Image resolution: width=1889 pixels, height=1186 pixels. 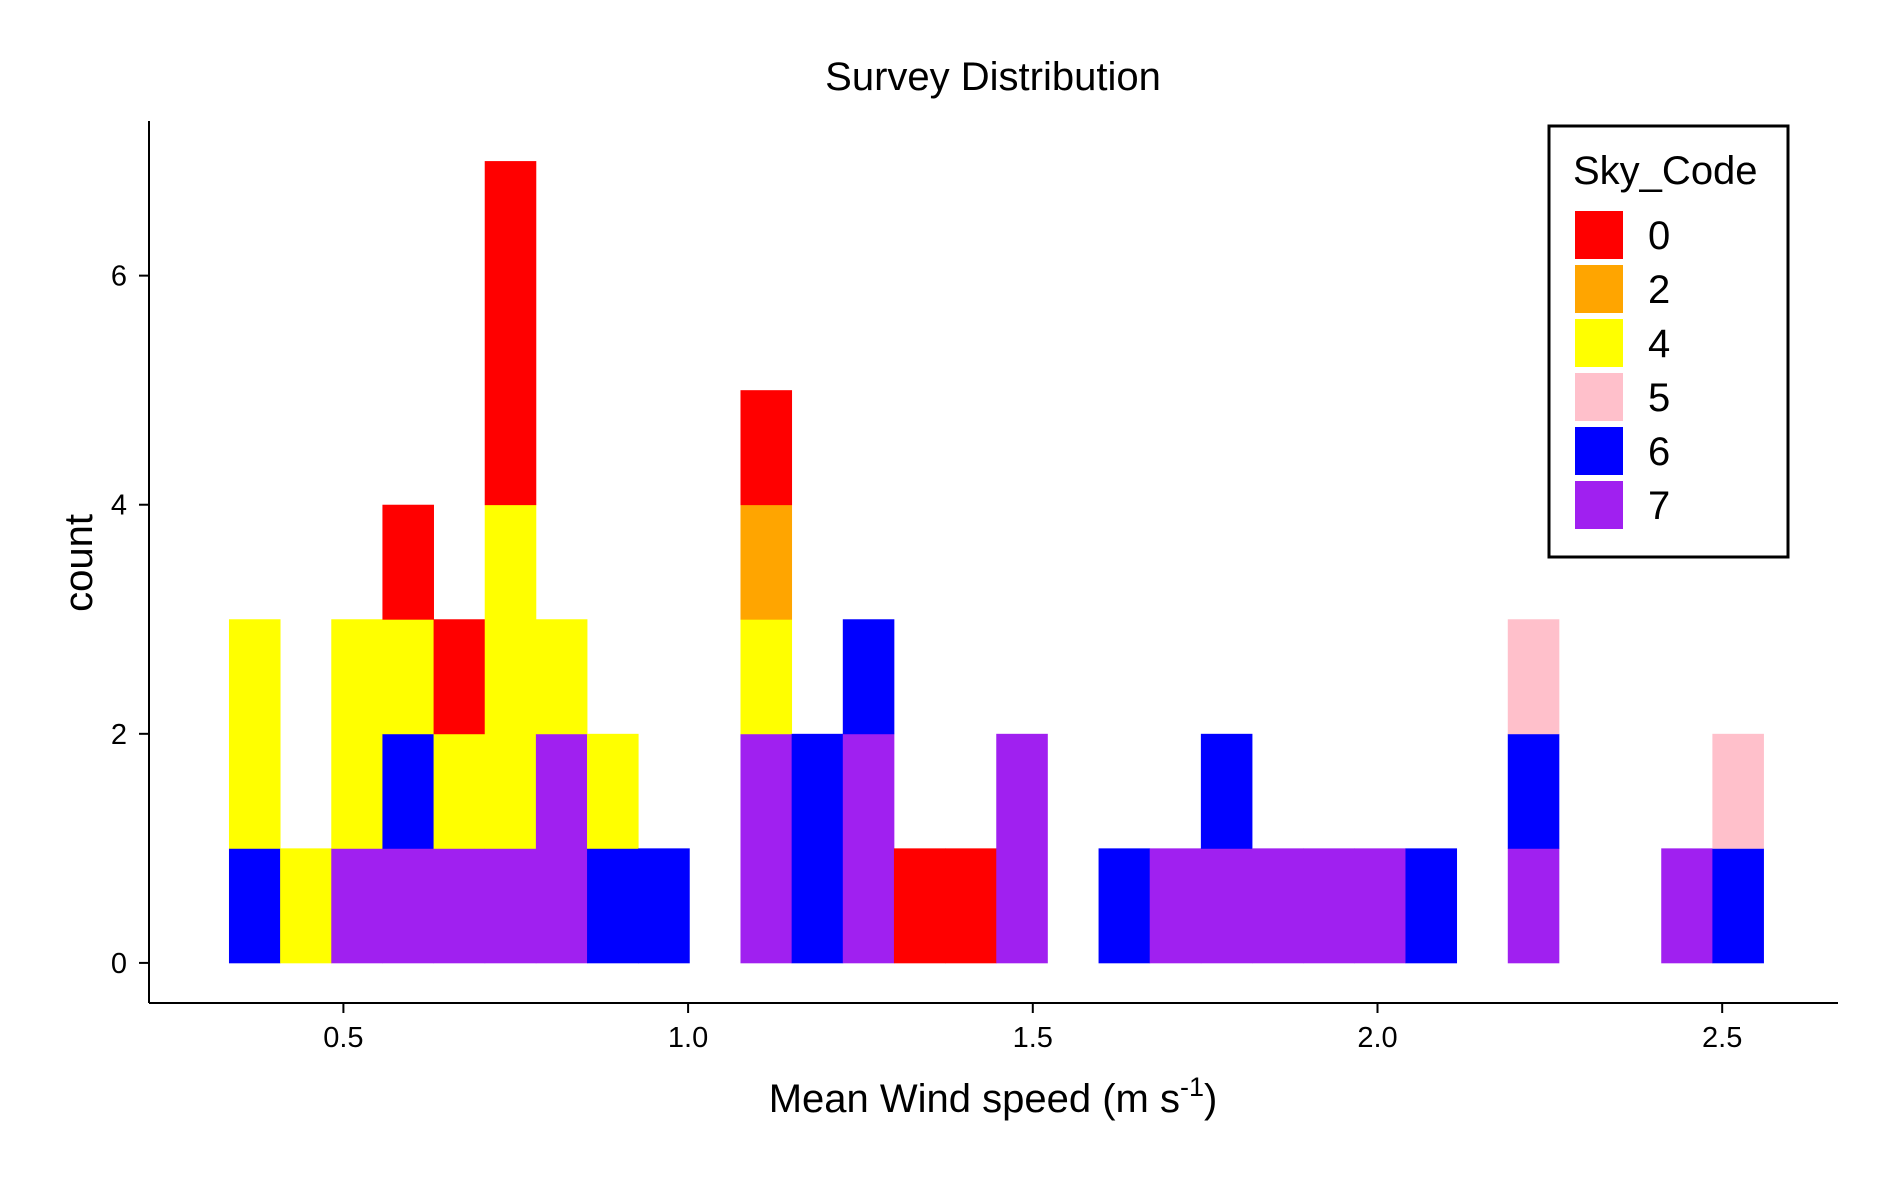 What do you see at coordinates (1659, 236) in the screenshot?
I see `legend-label-0: 0` at bounding box center [1659, 236].